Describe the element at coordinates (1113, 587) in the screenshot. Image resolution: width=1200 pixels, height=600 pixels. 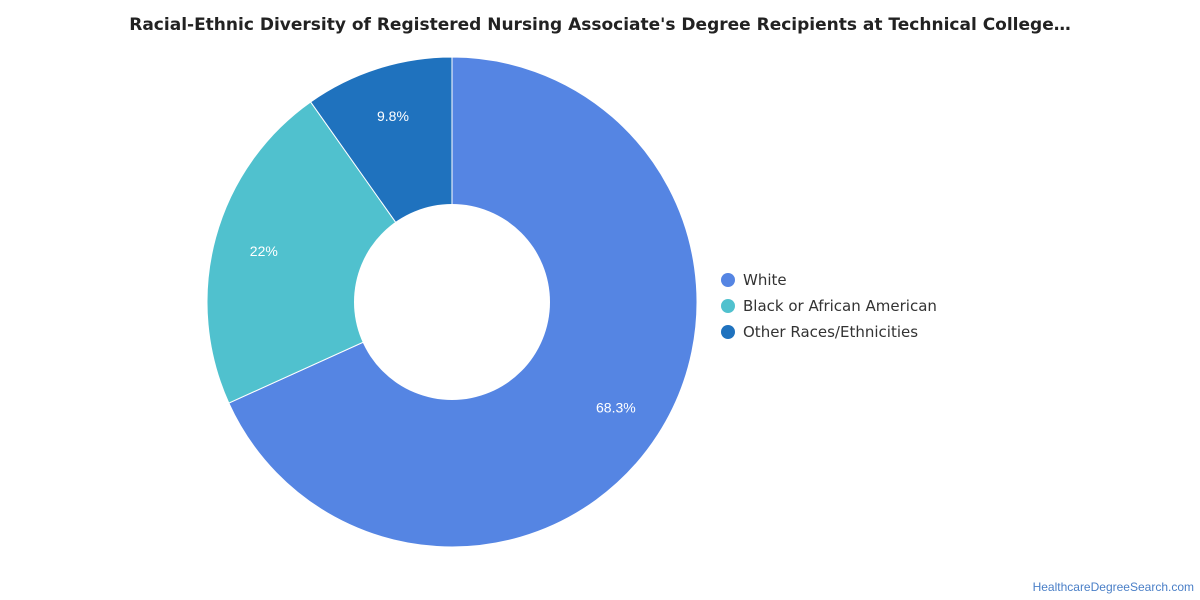
I see `source-credit-link: HealthcareDegreeSearch.com` at that location.